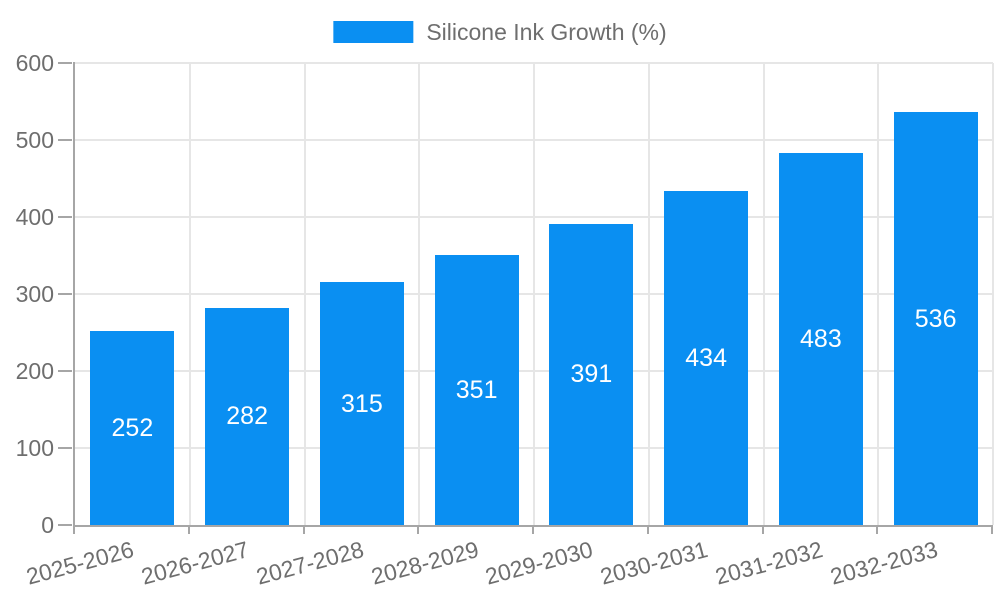 This screenshot has width=1000, height=600. I want to click on bar: 351, so click(476, 389).